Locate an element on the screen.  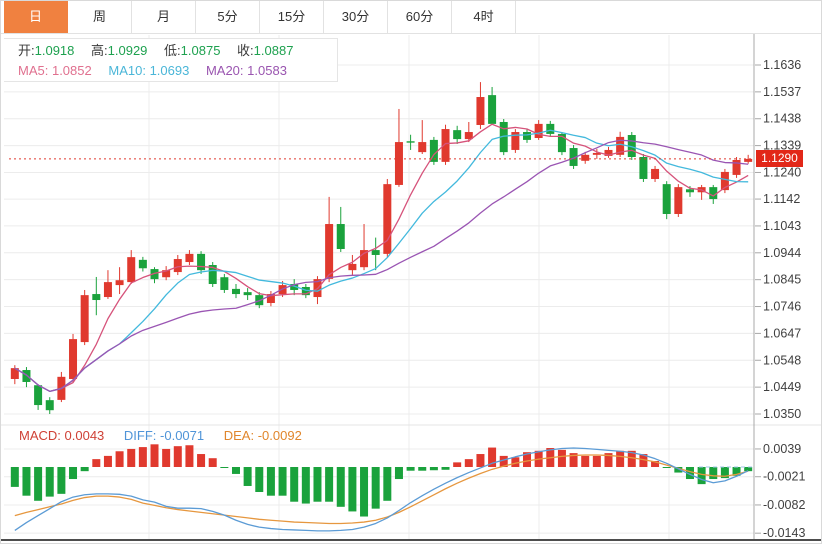
ma5-value: 1.0852 is located at coordinates (71, 70).